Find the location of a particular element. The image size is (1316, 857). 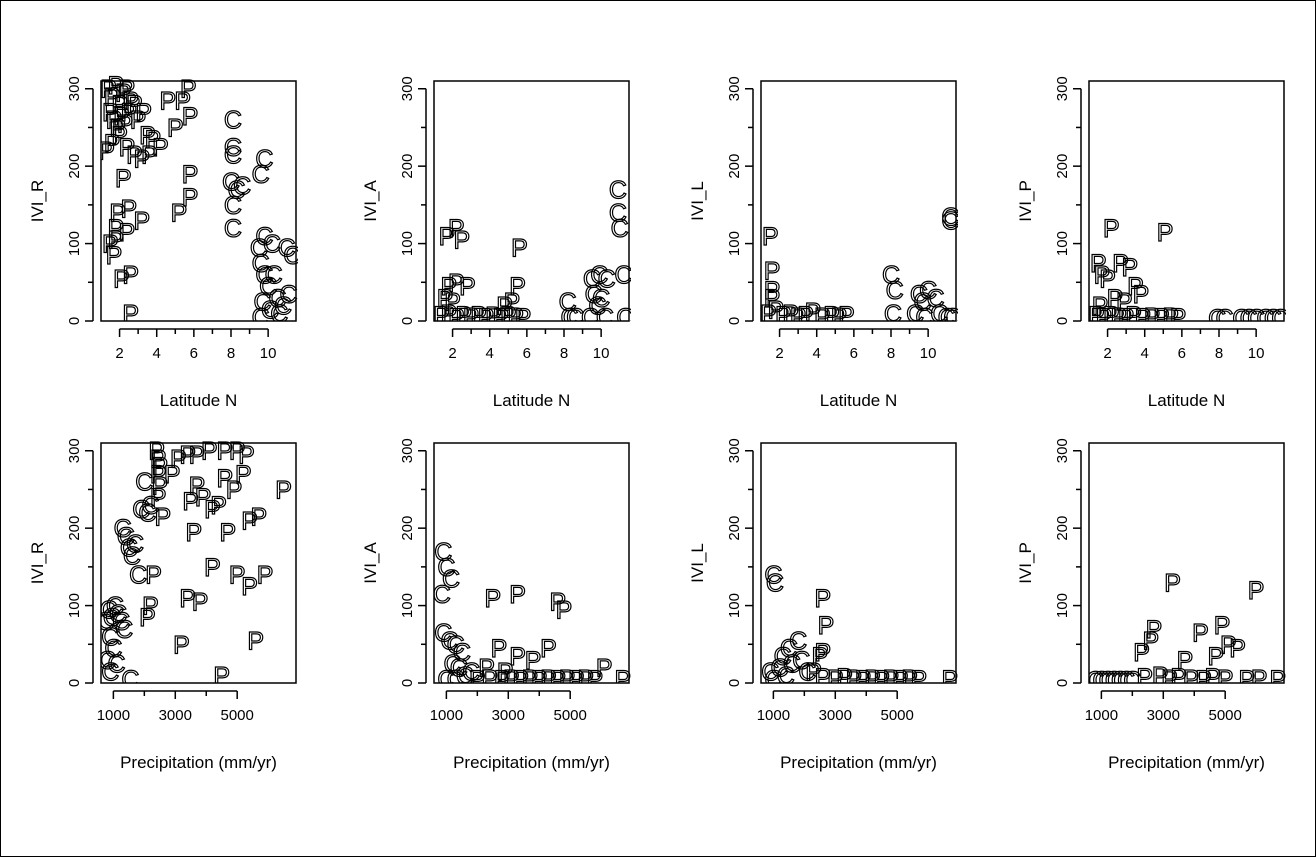

x-tick-label: 5000 is located at coordinates (237, 715).